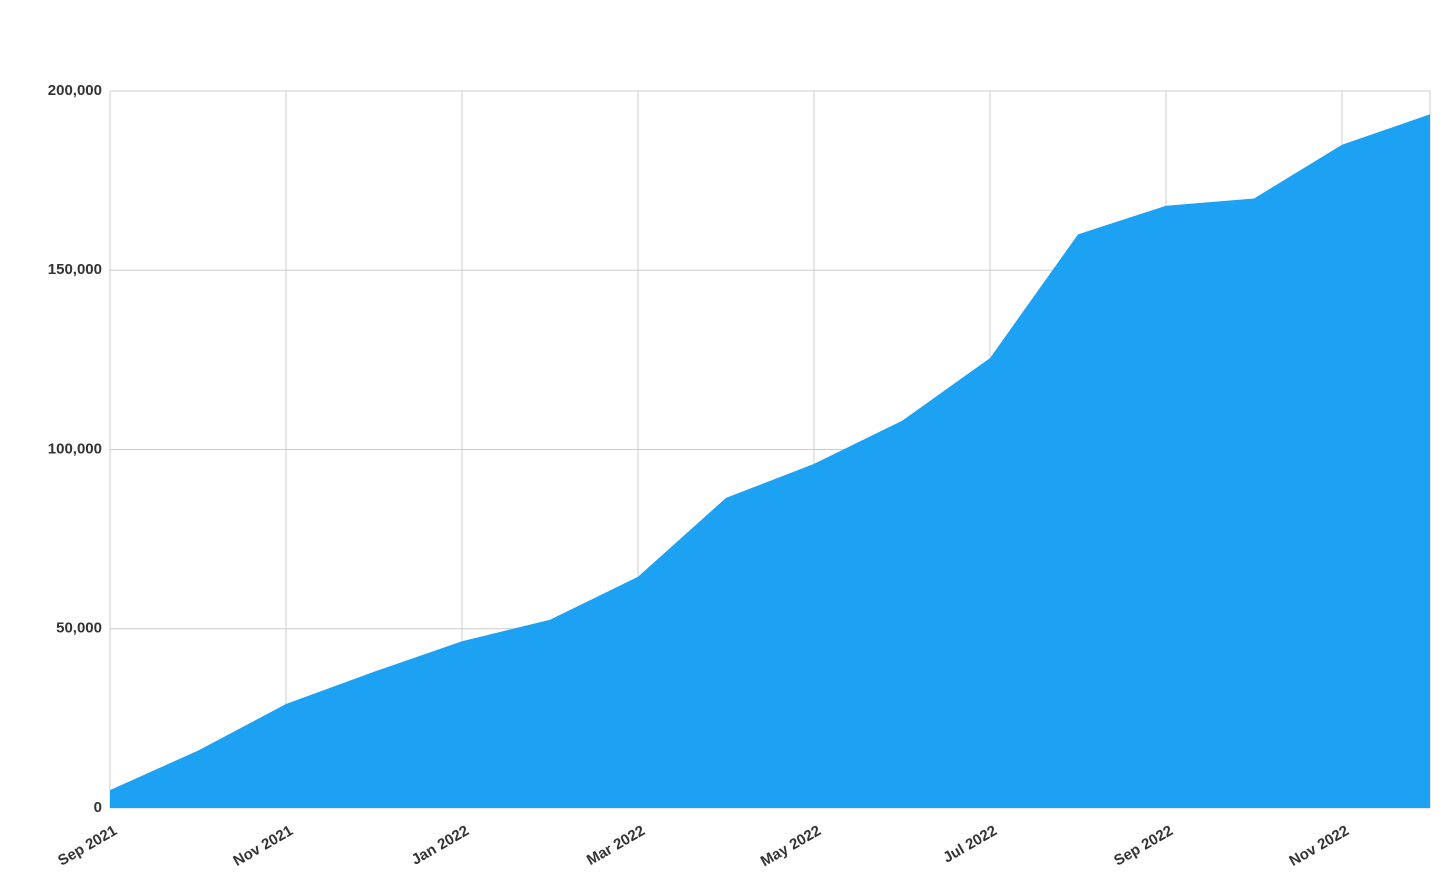 Image resolution: width=1456 pixels, height=890 pixels. Describe the element at coordinates (75, 90) in the screenshot. I see `y-tick-label: 200,000` at that location.